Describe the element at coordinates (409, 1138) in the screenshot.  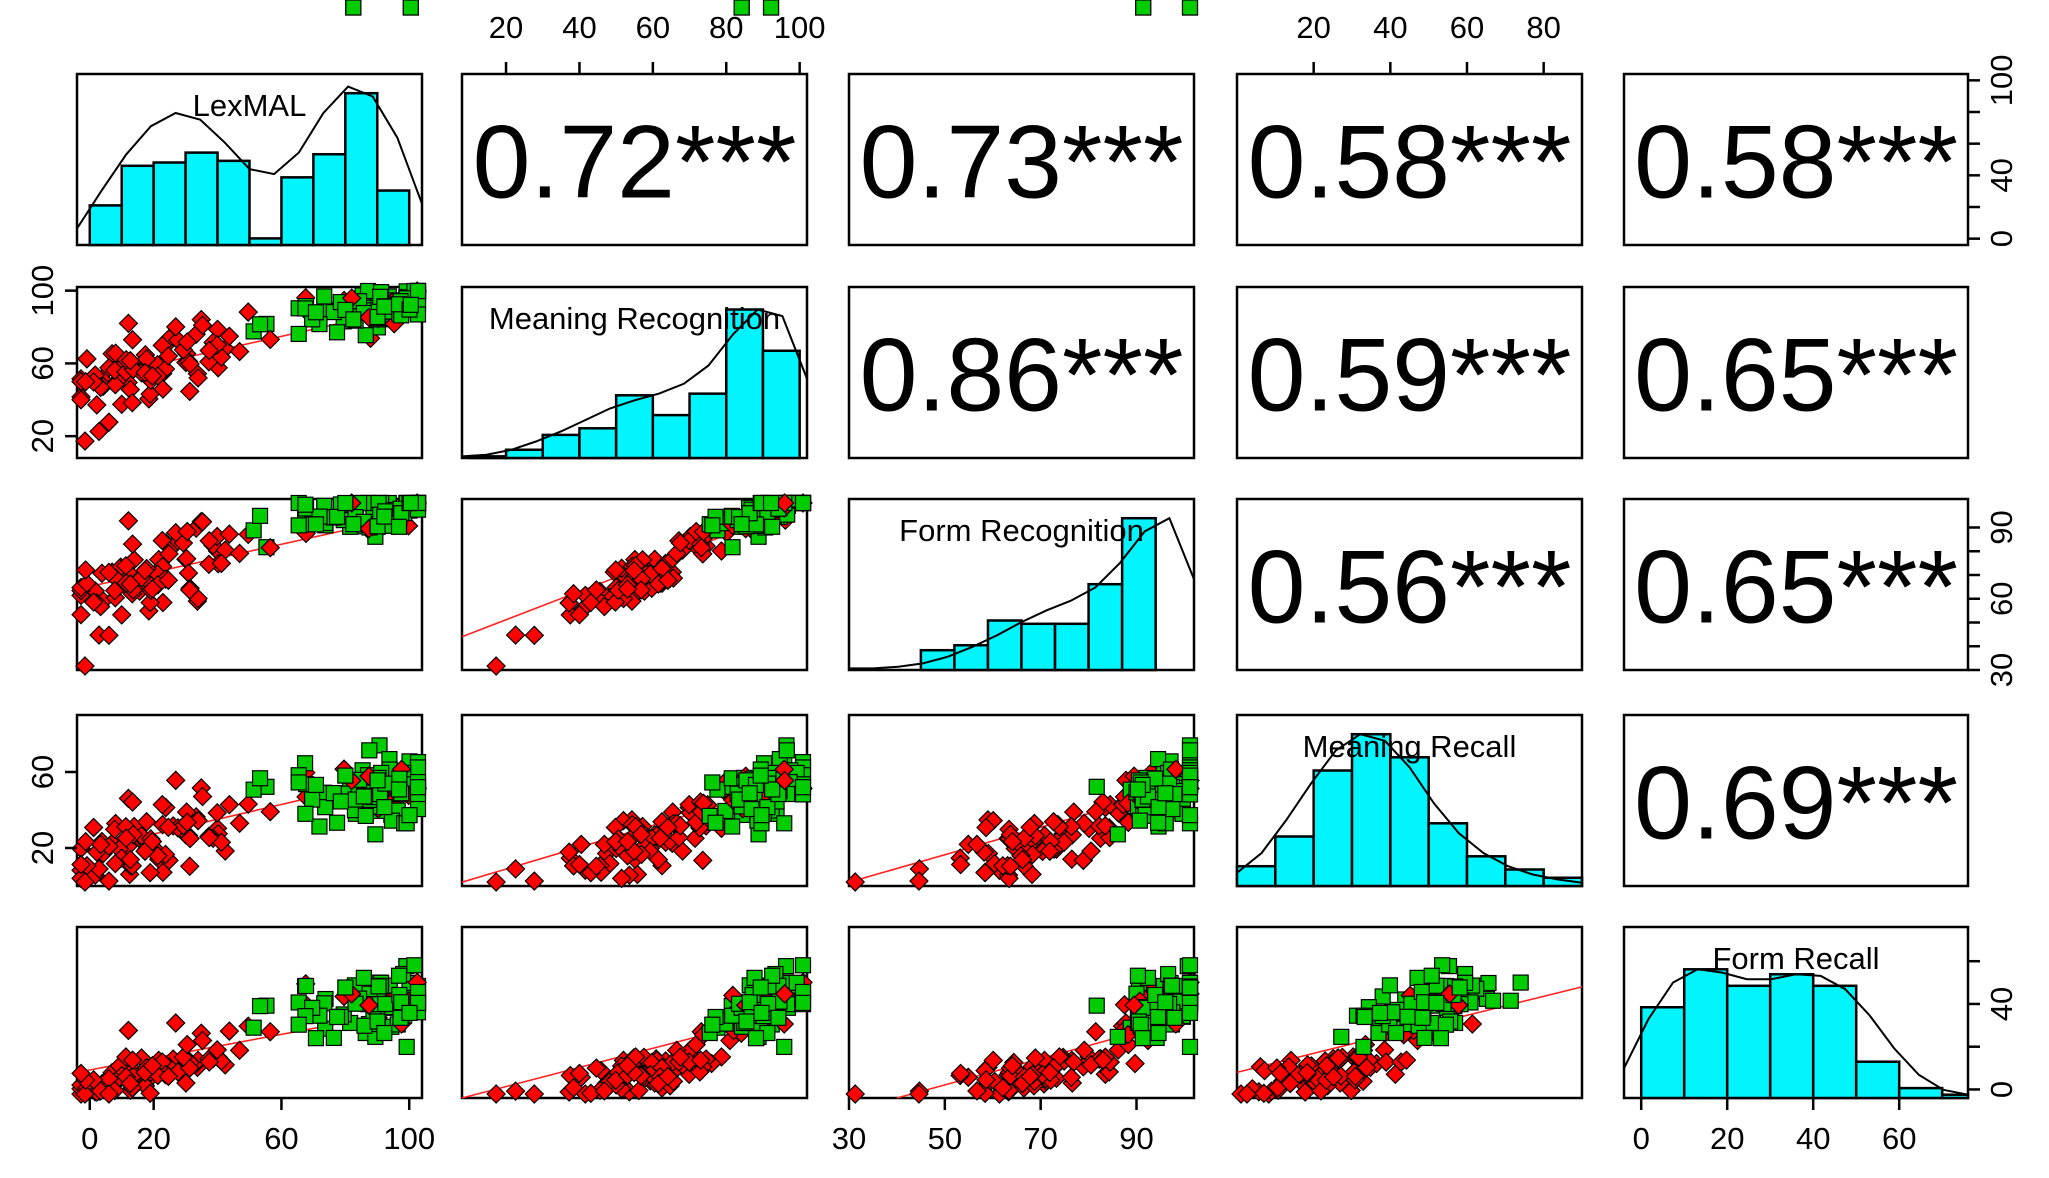
I see `tick-label-bottom: 100` at that location.